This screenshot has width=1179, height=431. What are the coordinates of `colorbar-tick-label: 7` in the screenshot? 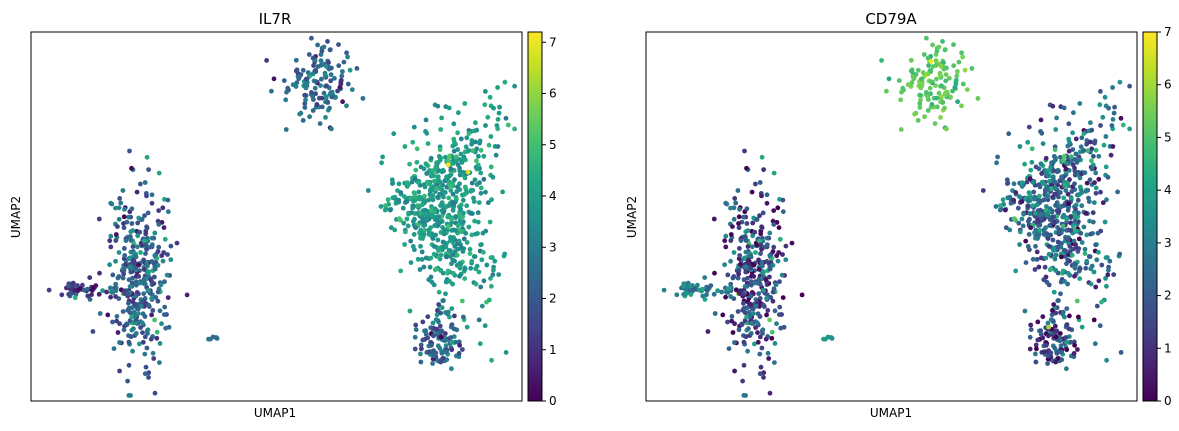 It's located at (1168, 32).